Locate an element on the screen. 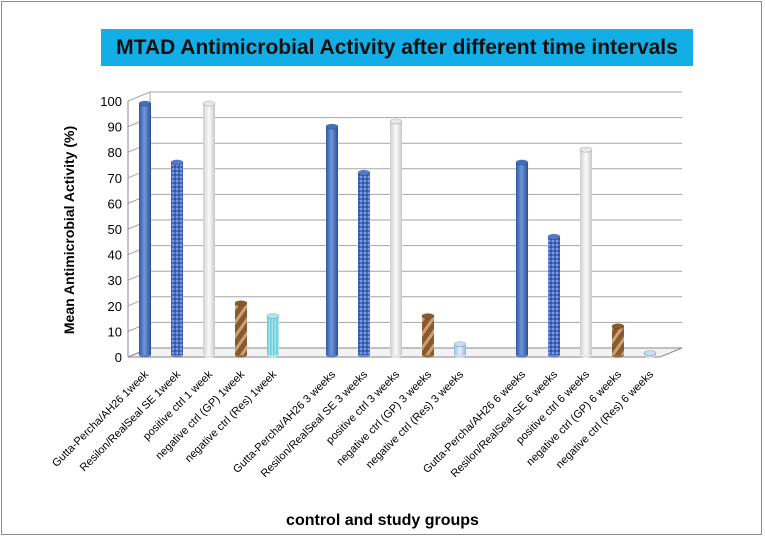  x-axis-title: control and study groups is located at coordinates (382, 520).